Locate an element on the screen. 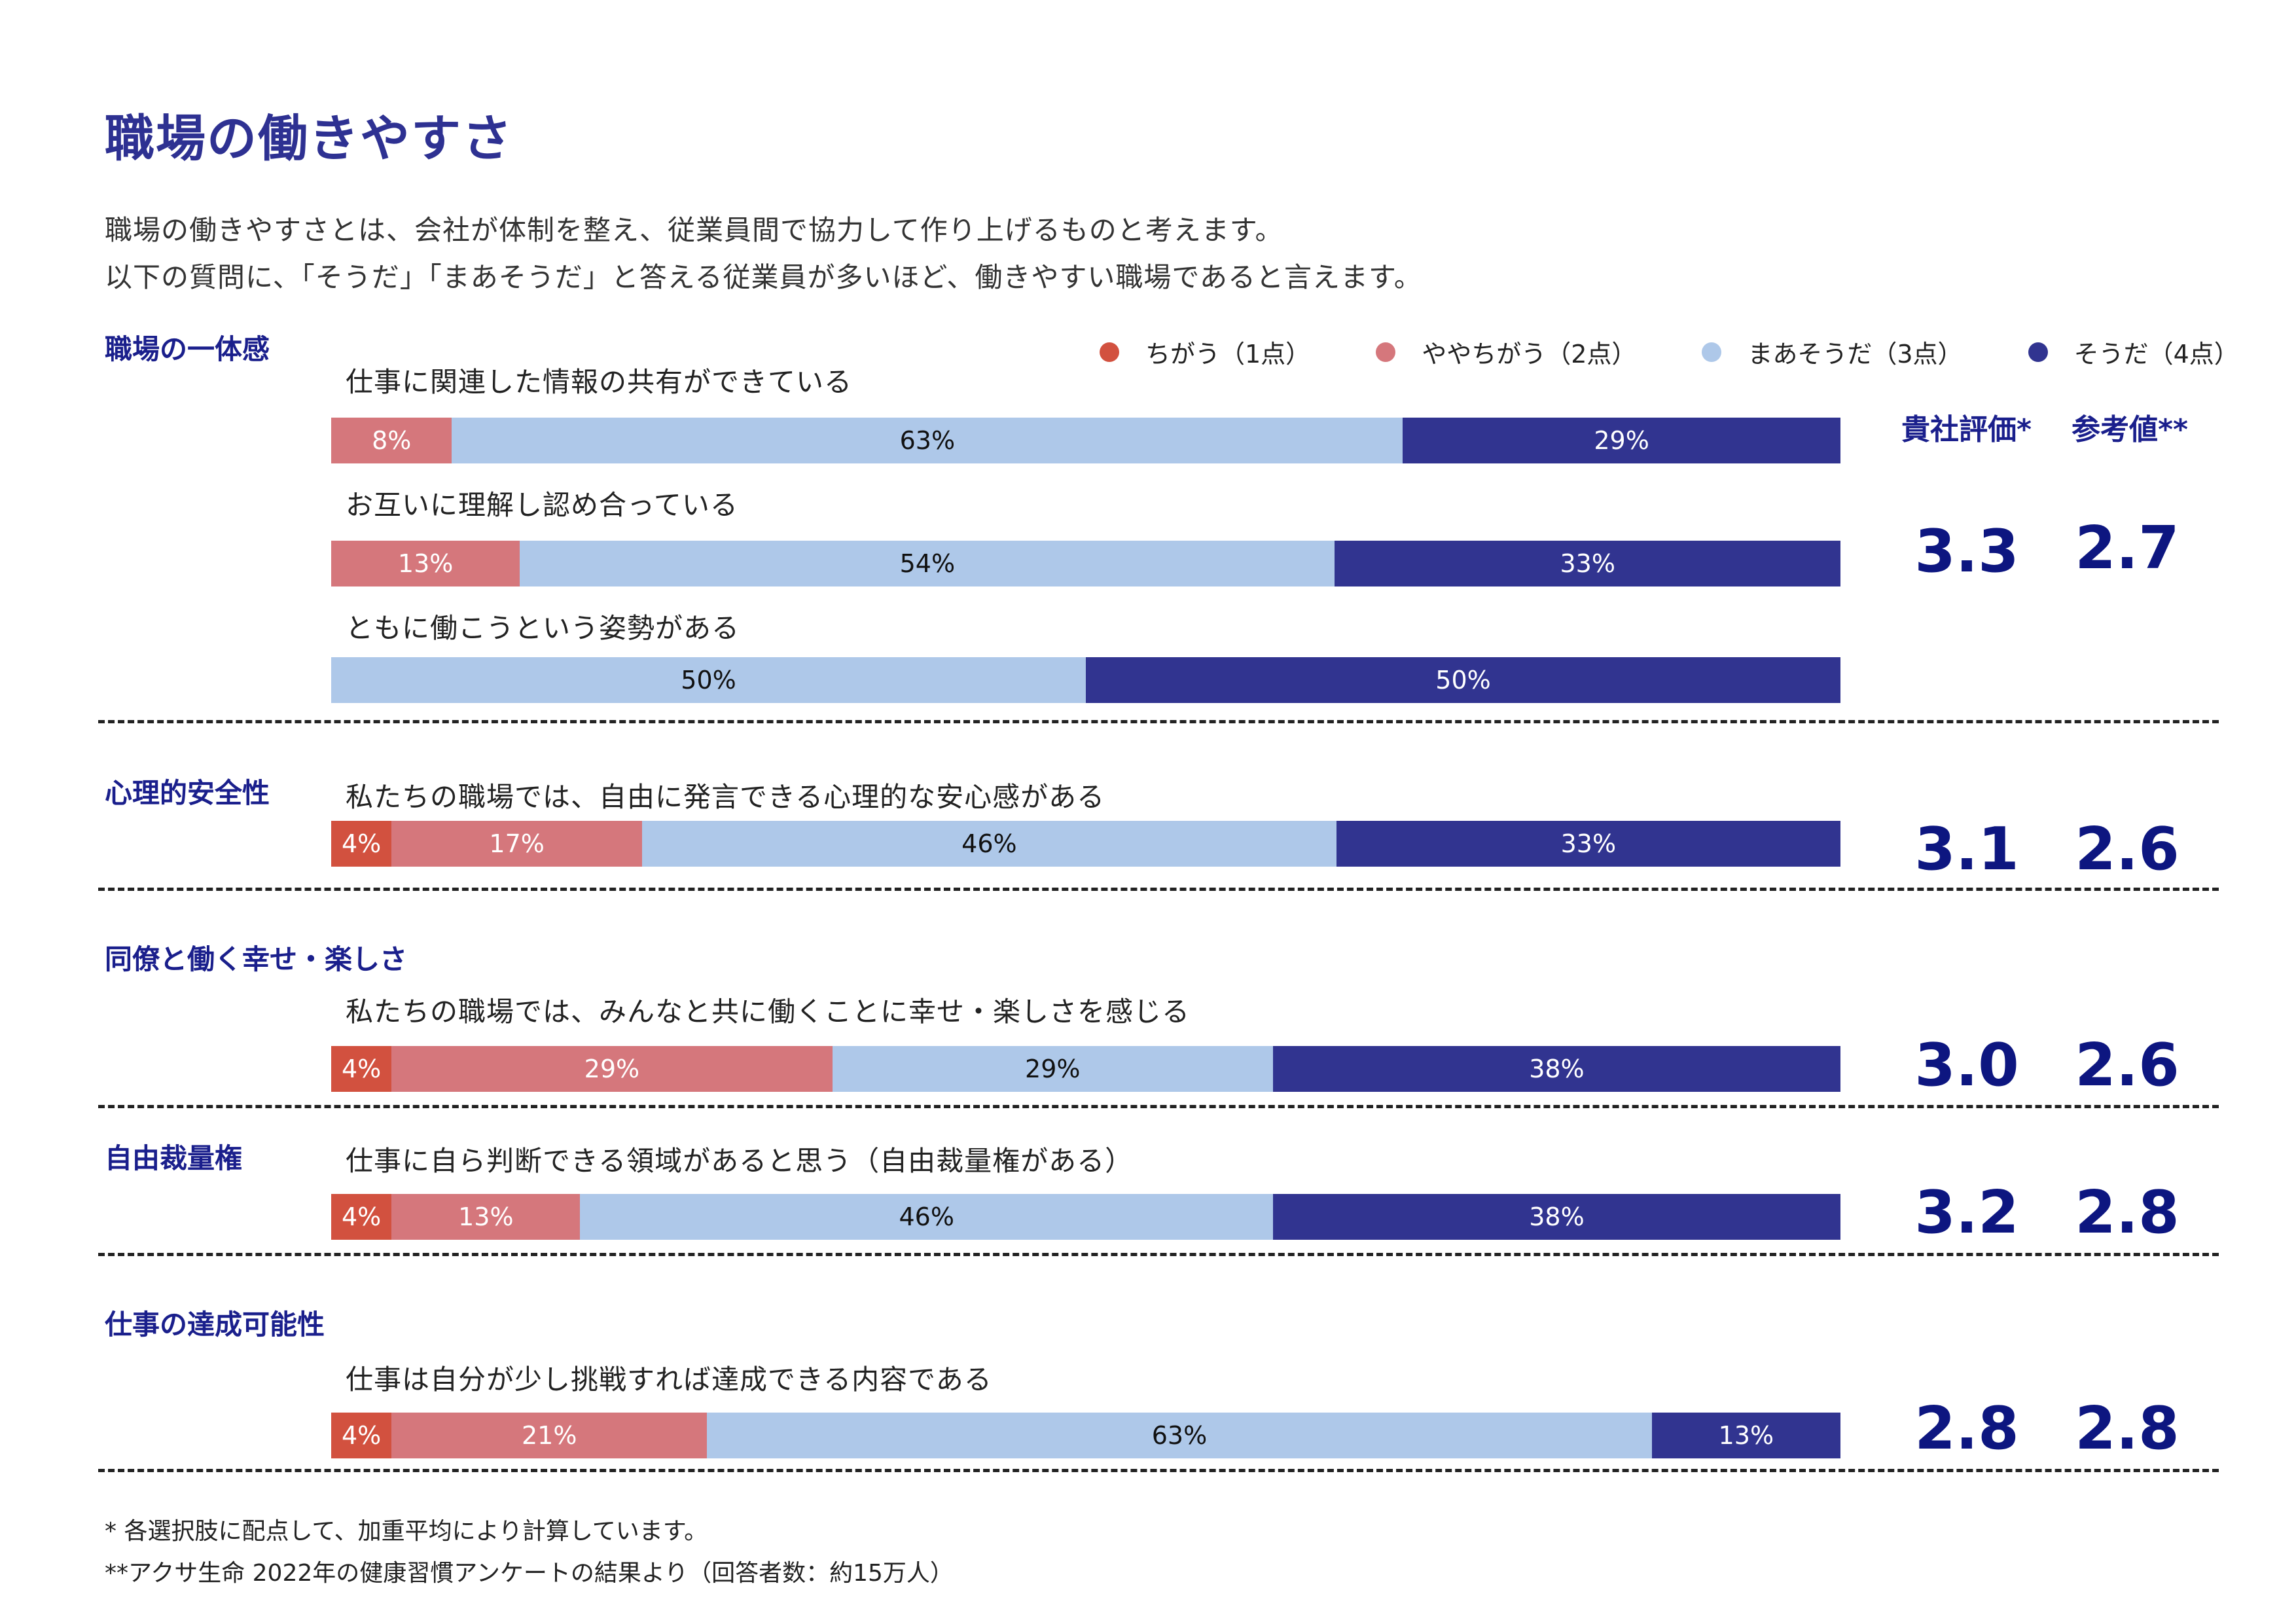 The height and width of the screenshot is (1624, 2296). reference-score-header: 参考値** is located at coordinates (2130, 429).